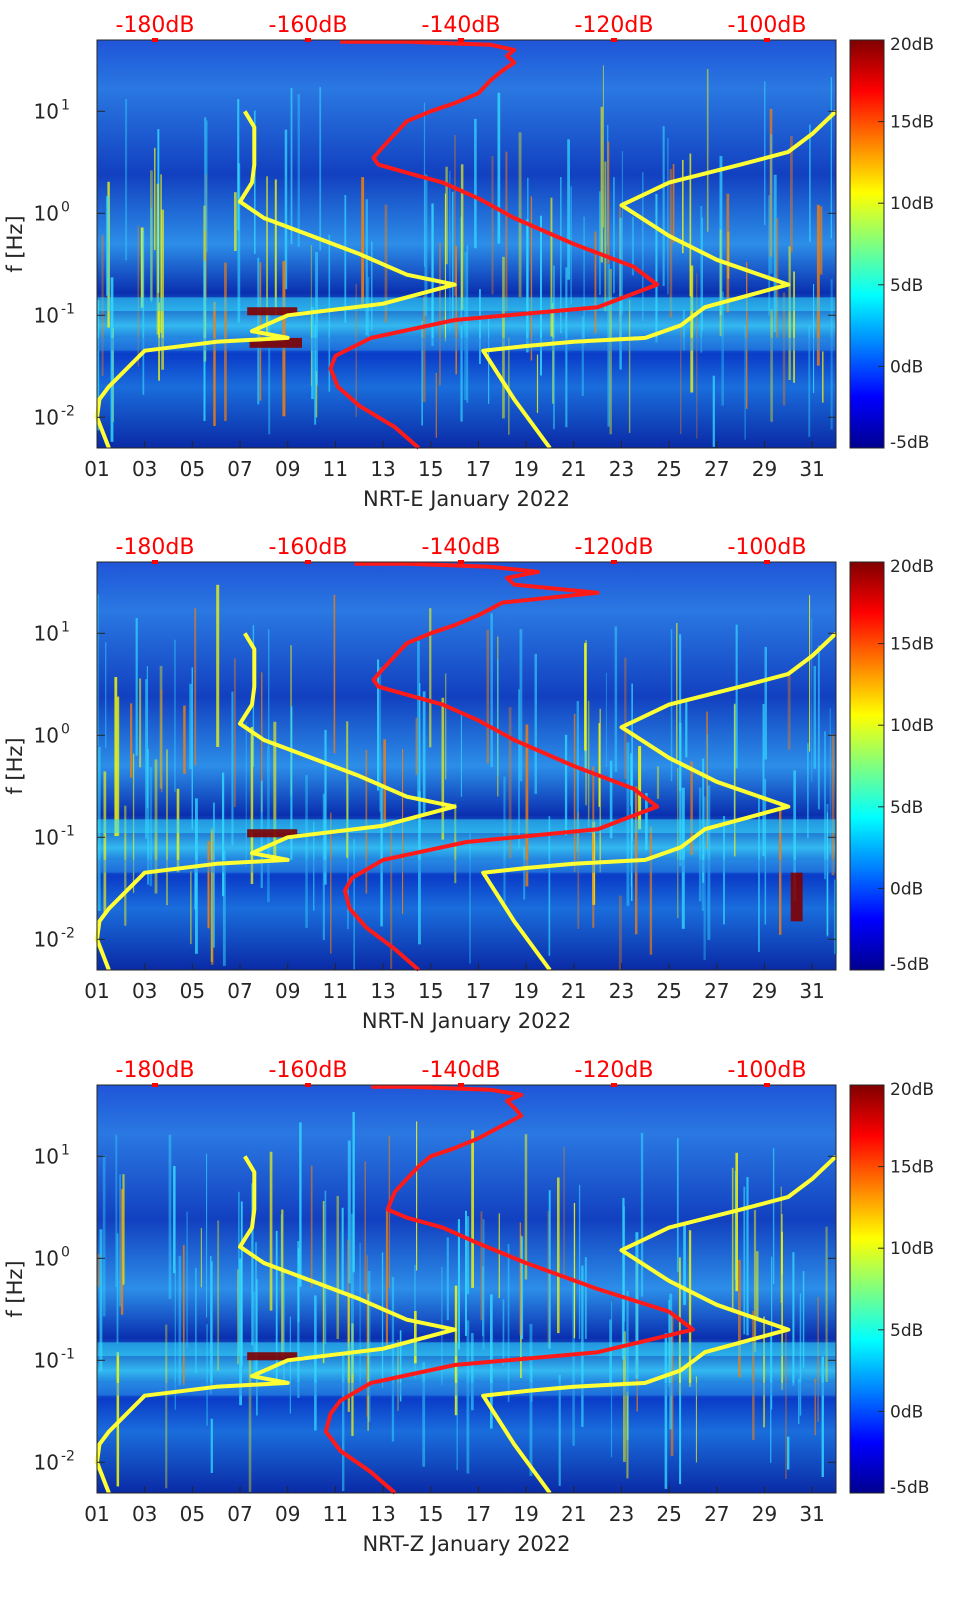  Describe the element at coordinates (276, 279) in the screenshot. I see `yellow-low-noise-model` at that location.